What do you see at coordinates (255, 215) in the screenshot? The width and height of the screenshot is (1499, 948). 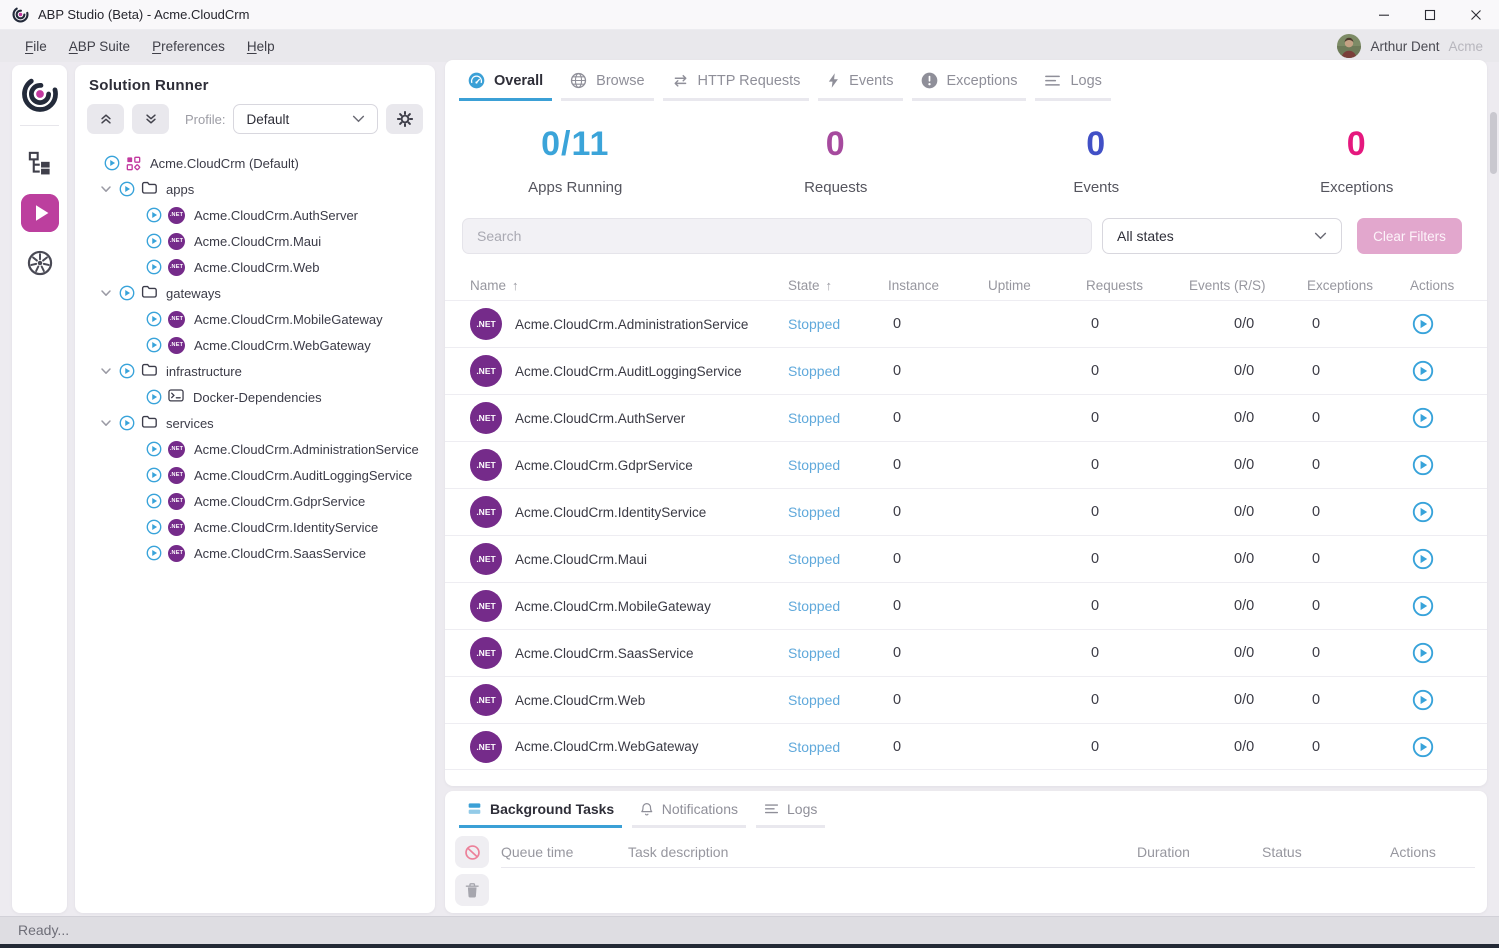 I see `tree-item-acme-cloudcrm-authserver: .NET Acme.CloudCrm.AuthServer` at bounding box center [255, 215].